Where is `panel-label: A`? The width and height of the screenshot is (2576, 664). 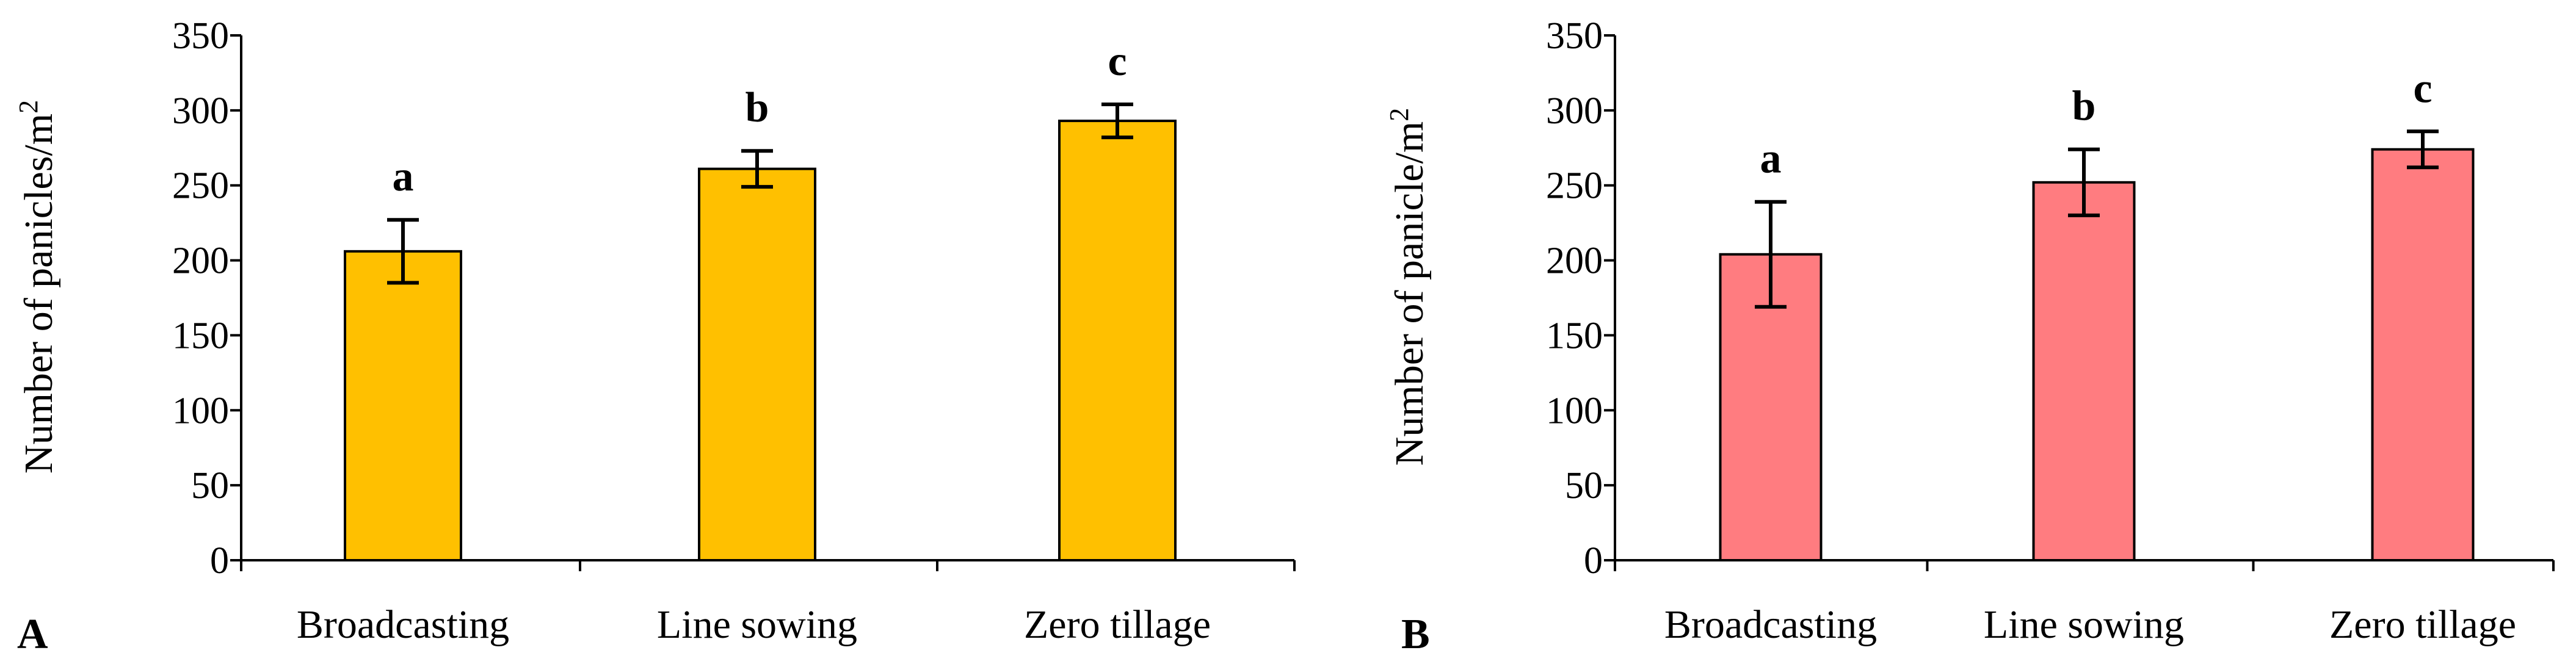 panel-label: A is located at coordinates (32, 635).